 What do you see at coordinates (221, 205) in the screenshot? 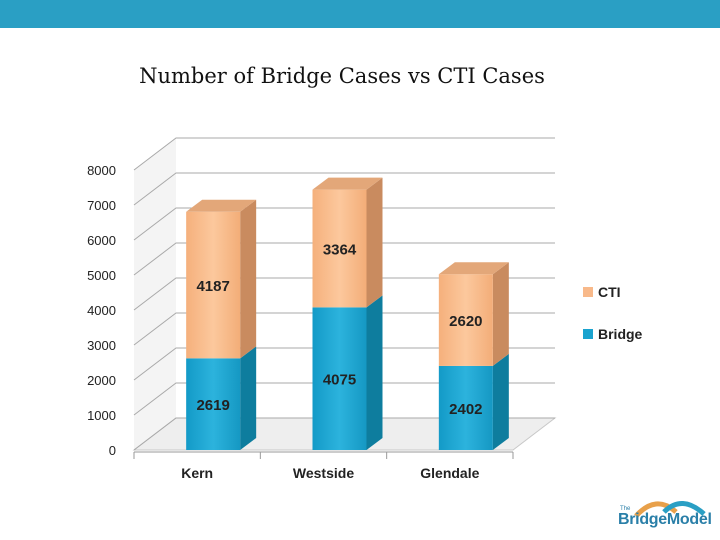
I see `bar-cti-kern-top` at bounding box center [221, 205].